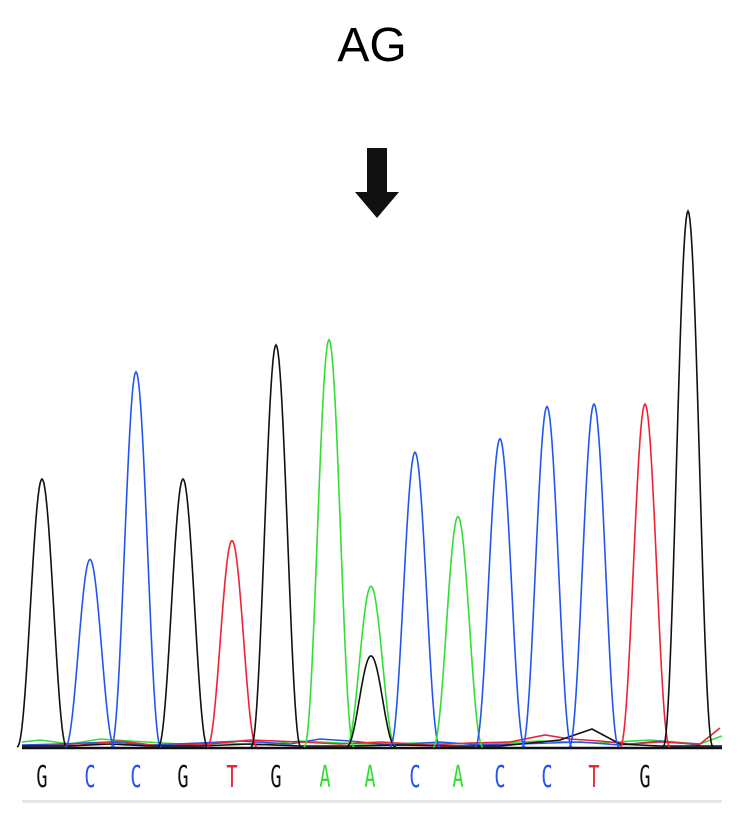  Describe the element at coordinates (500, 777) in the screenshot. I see `base-call-11: C` at that location.